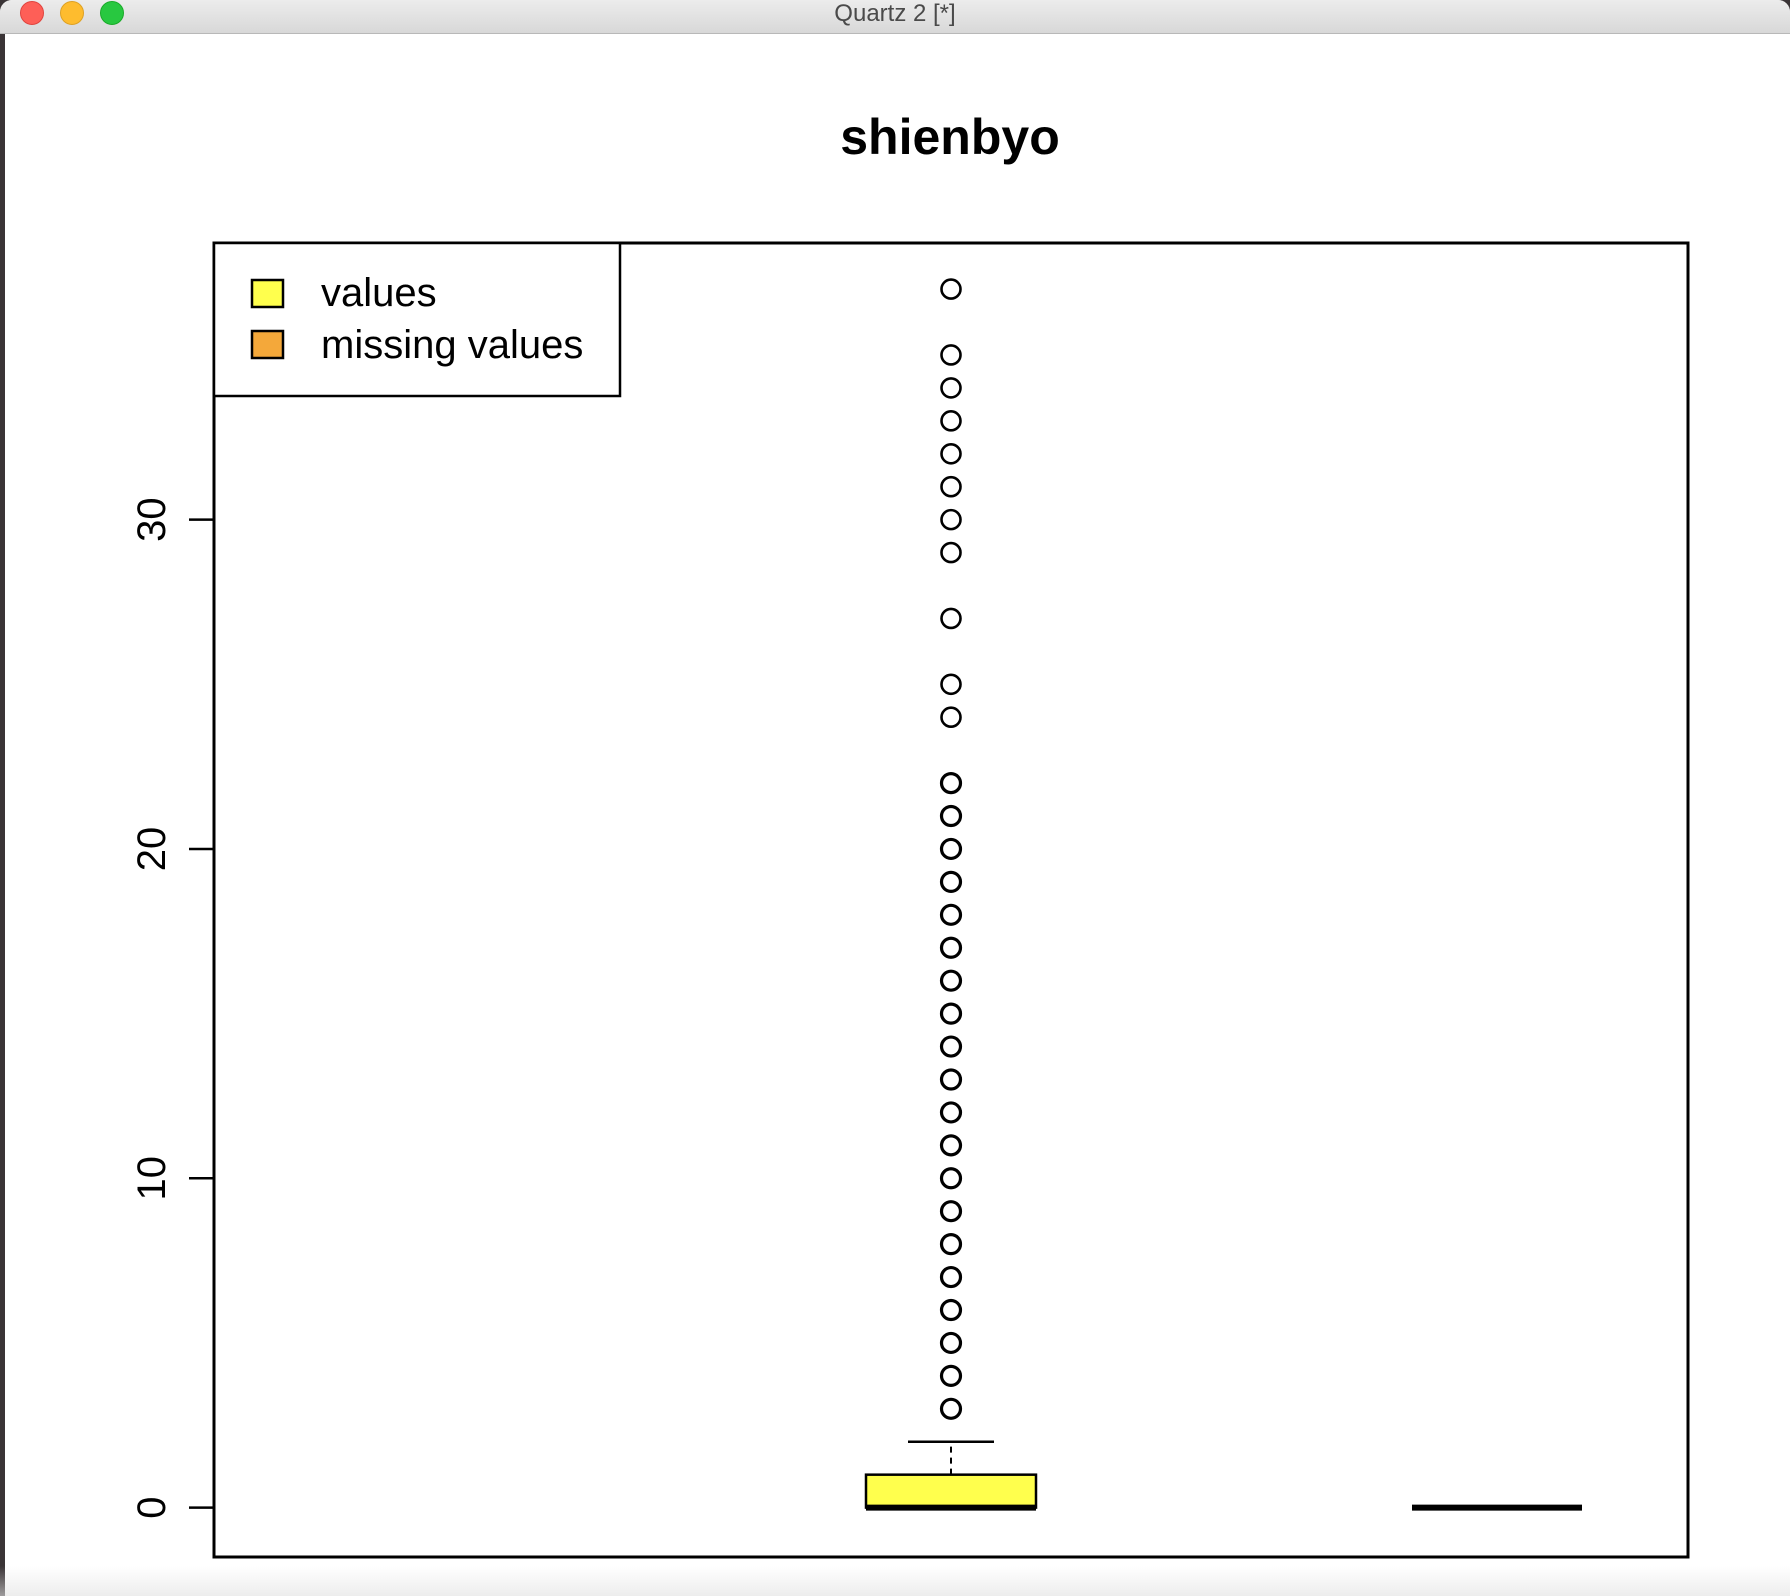  I want to click on minimize-button, so click(72, 13).